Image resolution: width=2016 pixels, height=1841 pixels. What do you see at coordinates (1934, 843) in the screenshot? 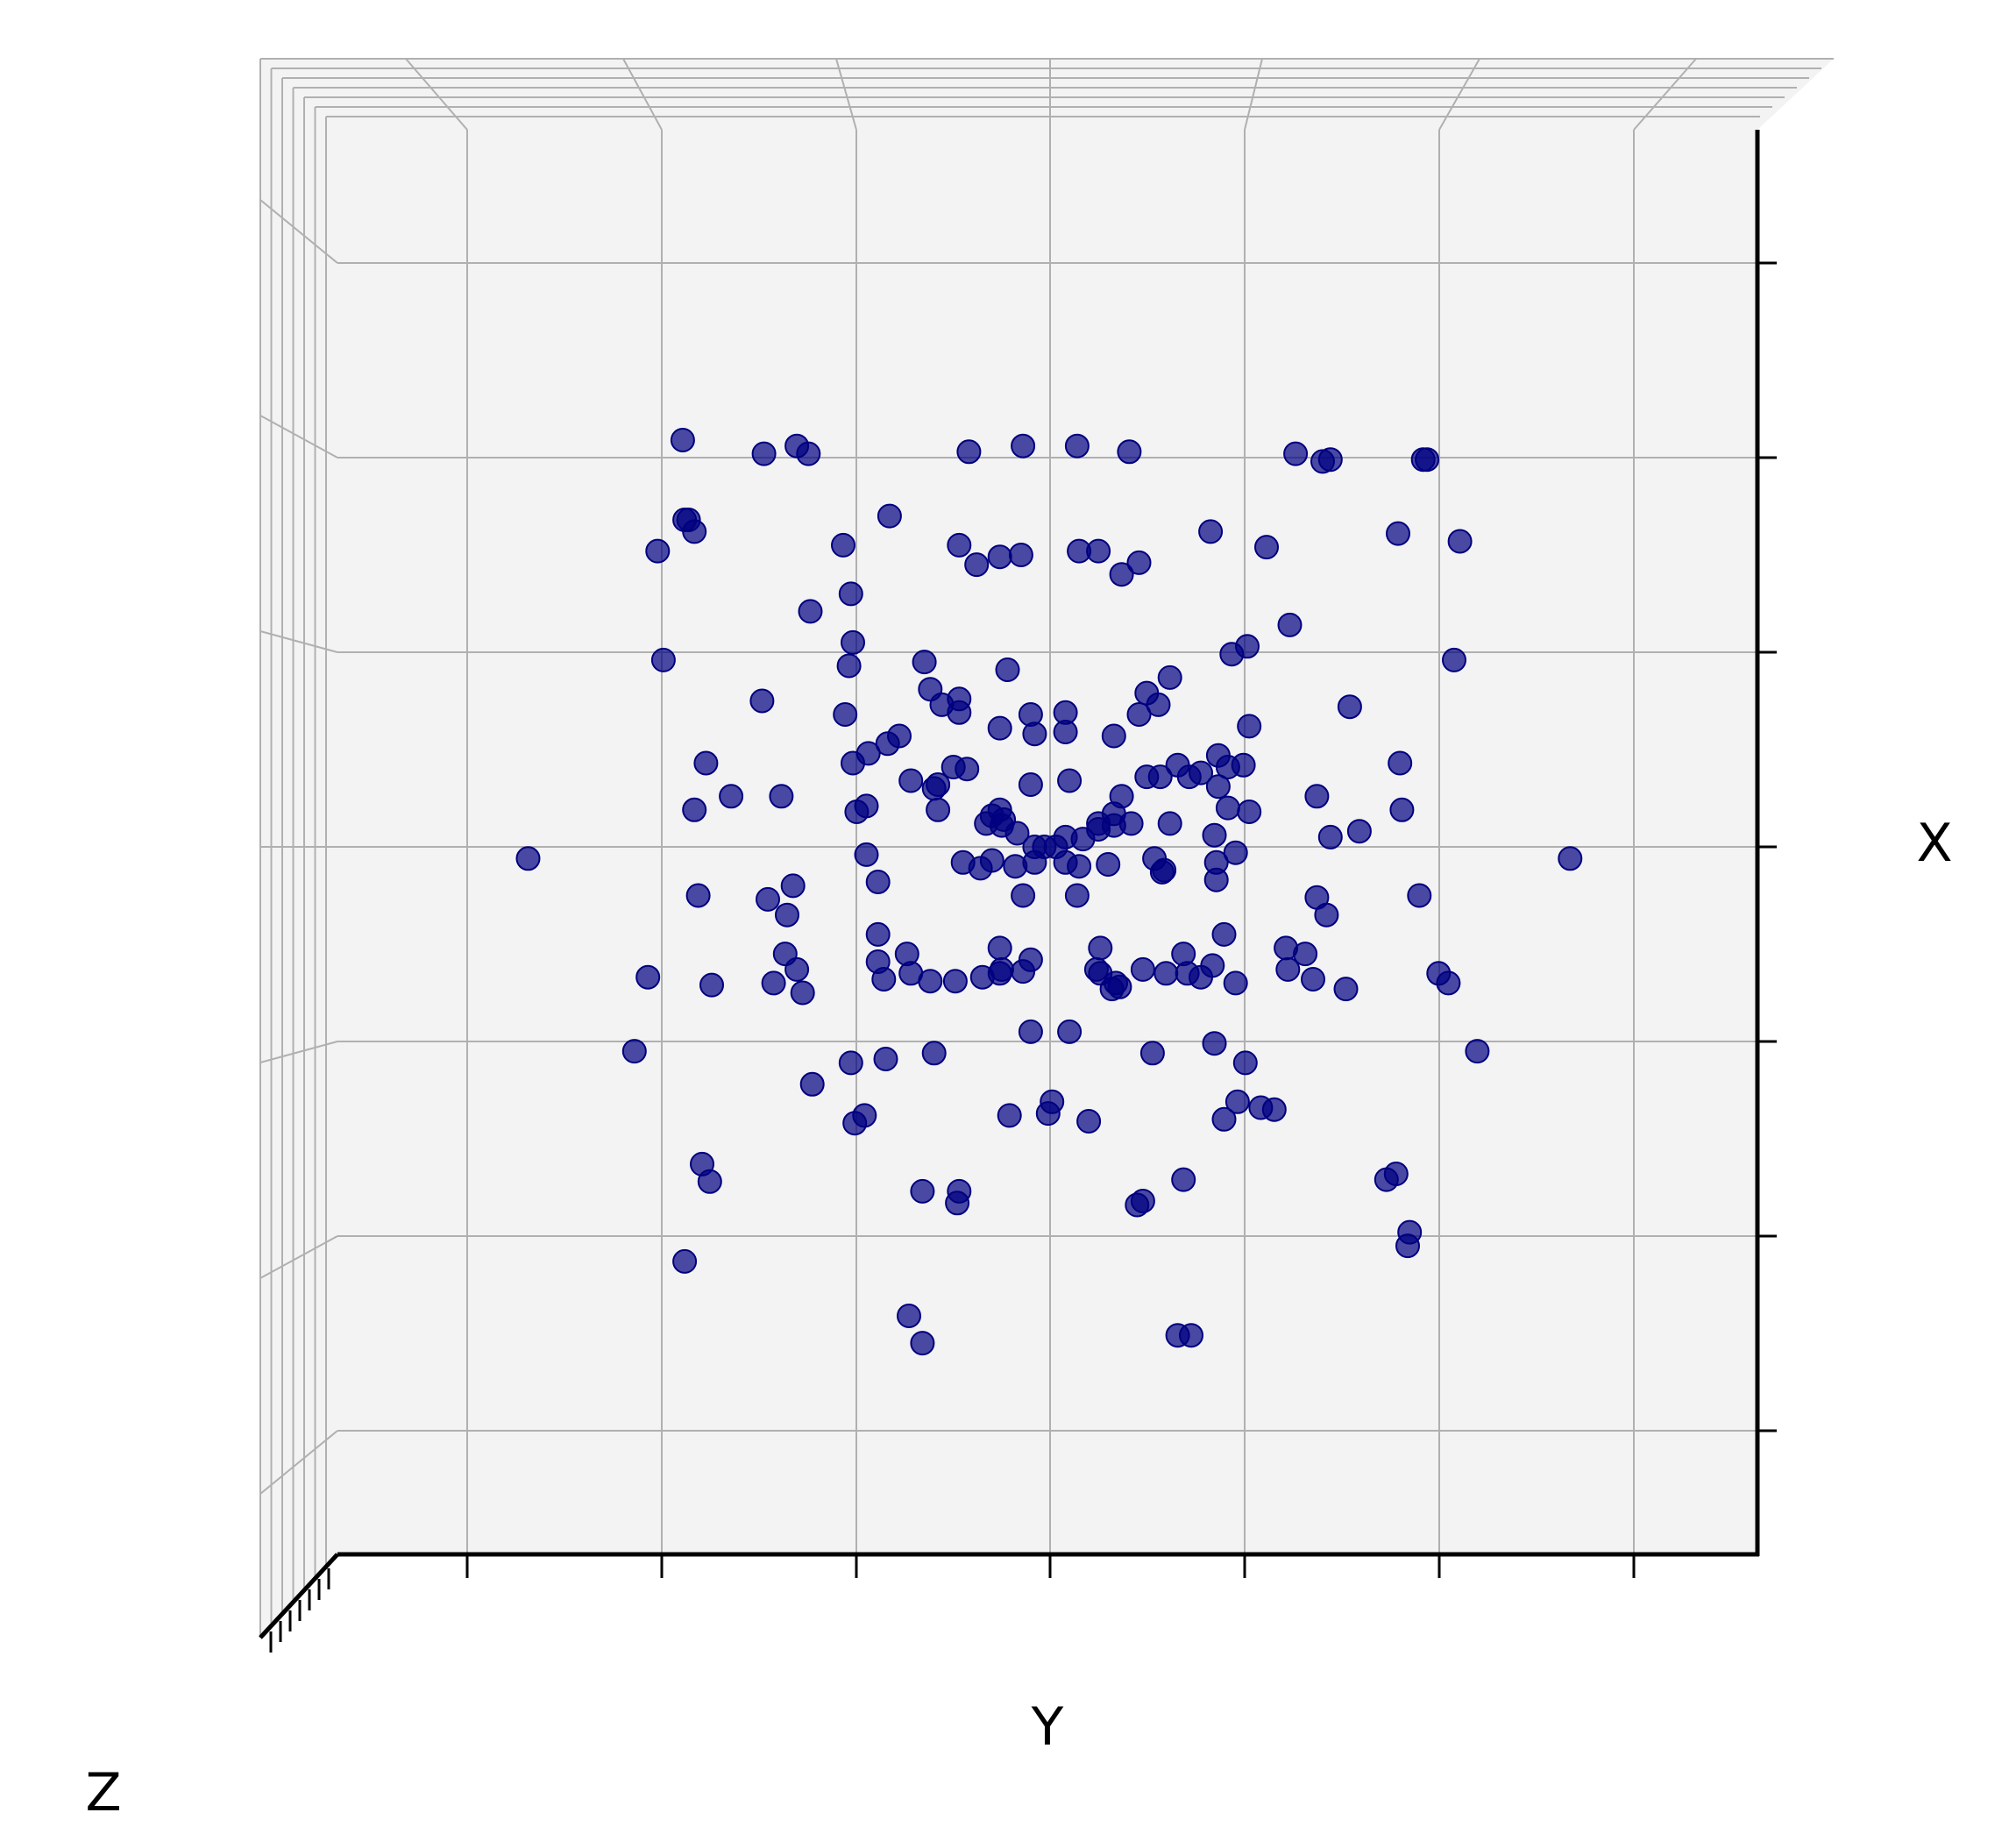
I see `x-axis-label: X` at bounding box center [1934, 843].